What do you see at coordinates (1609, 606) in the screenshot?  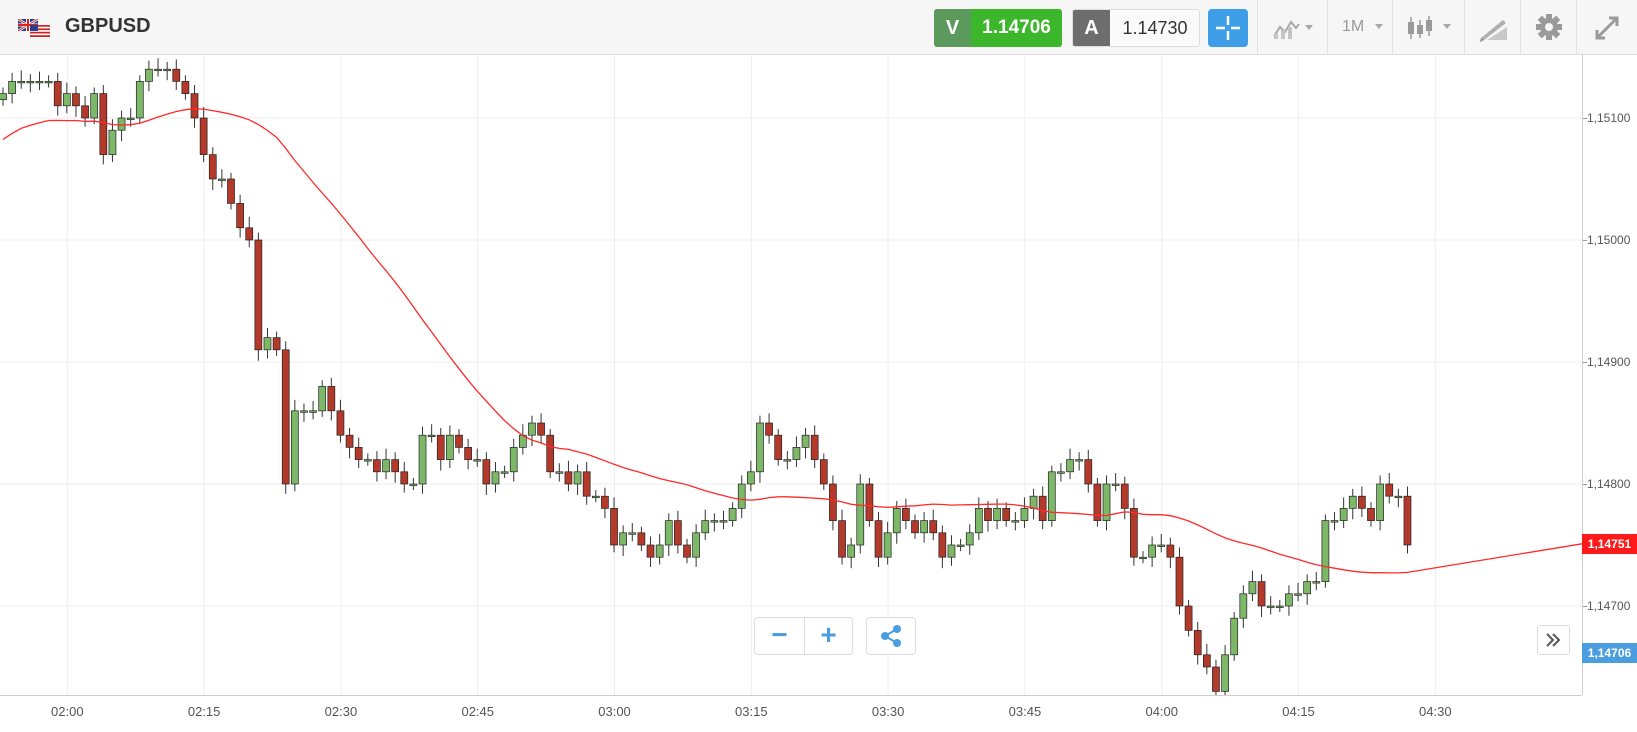 I see `price-tick-label: 1,14700` at bounding box center [1609, 606].